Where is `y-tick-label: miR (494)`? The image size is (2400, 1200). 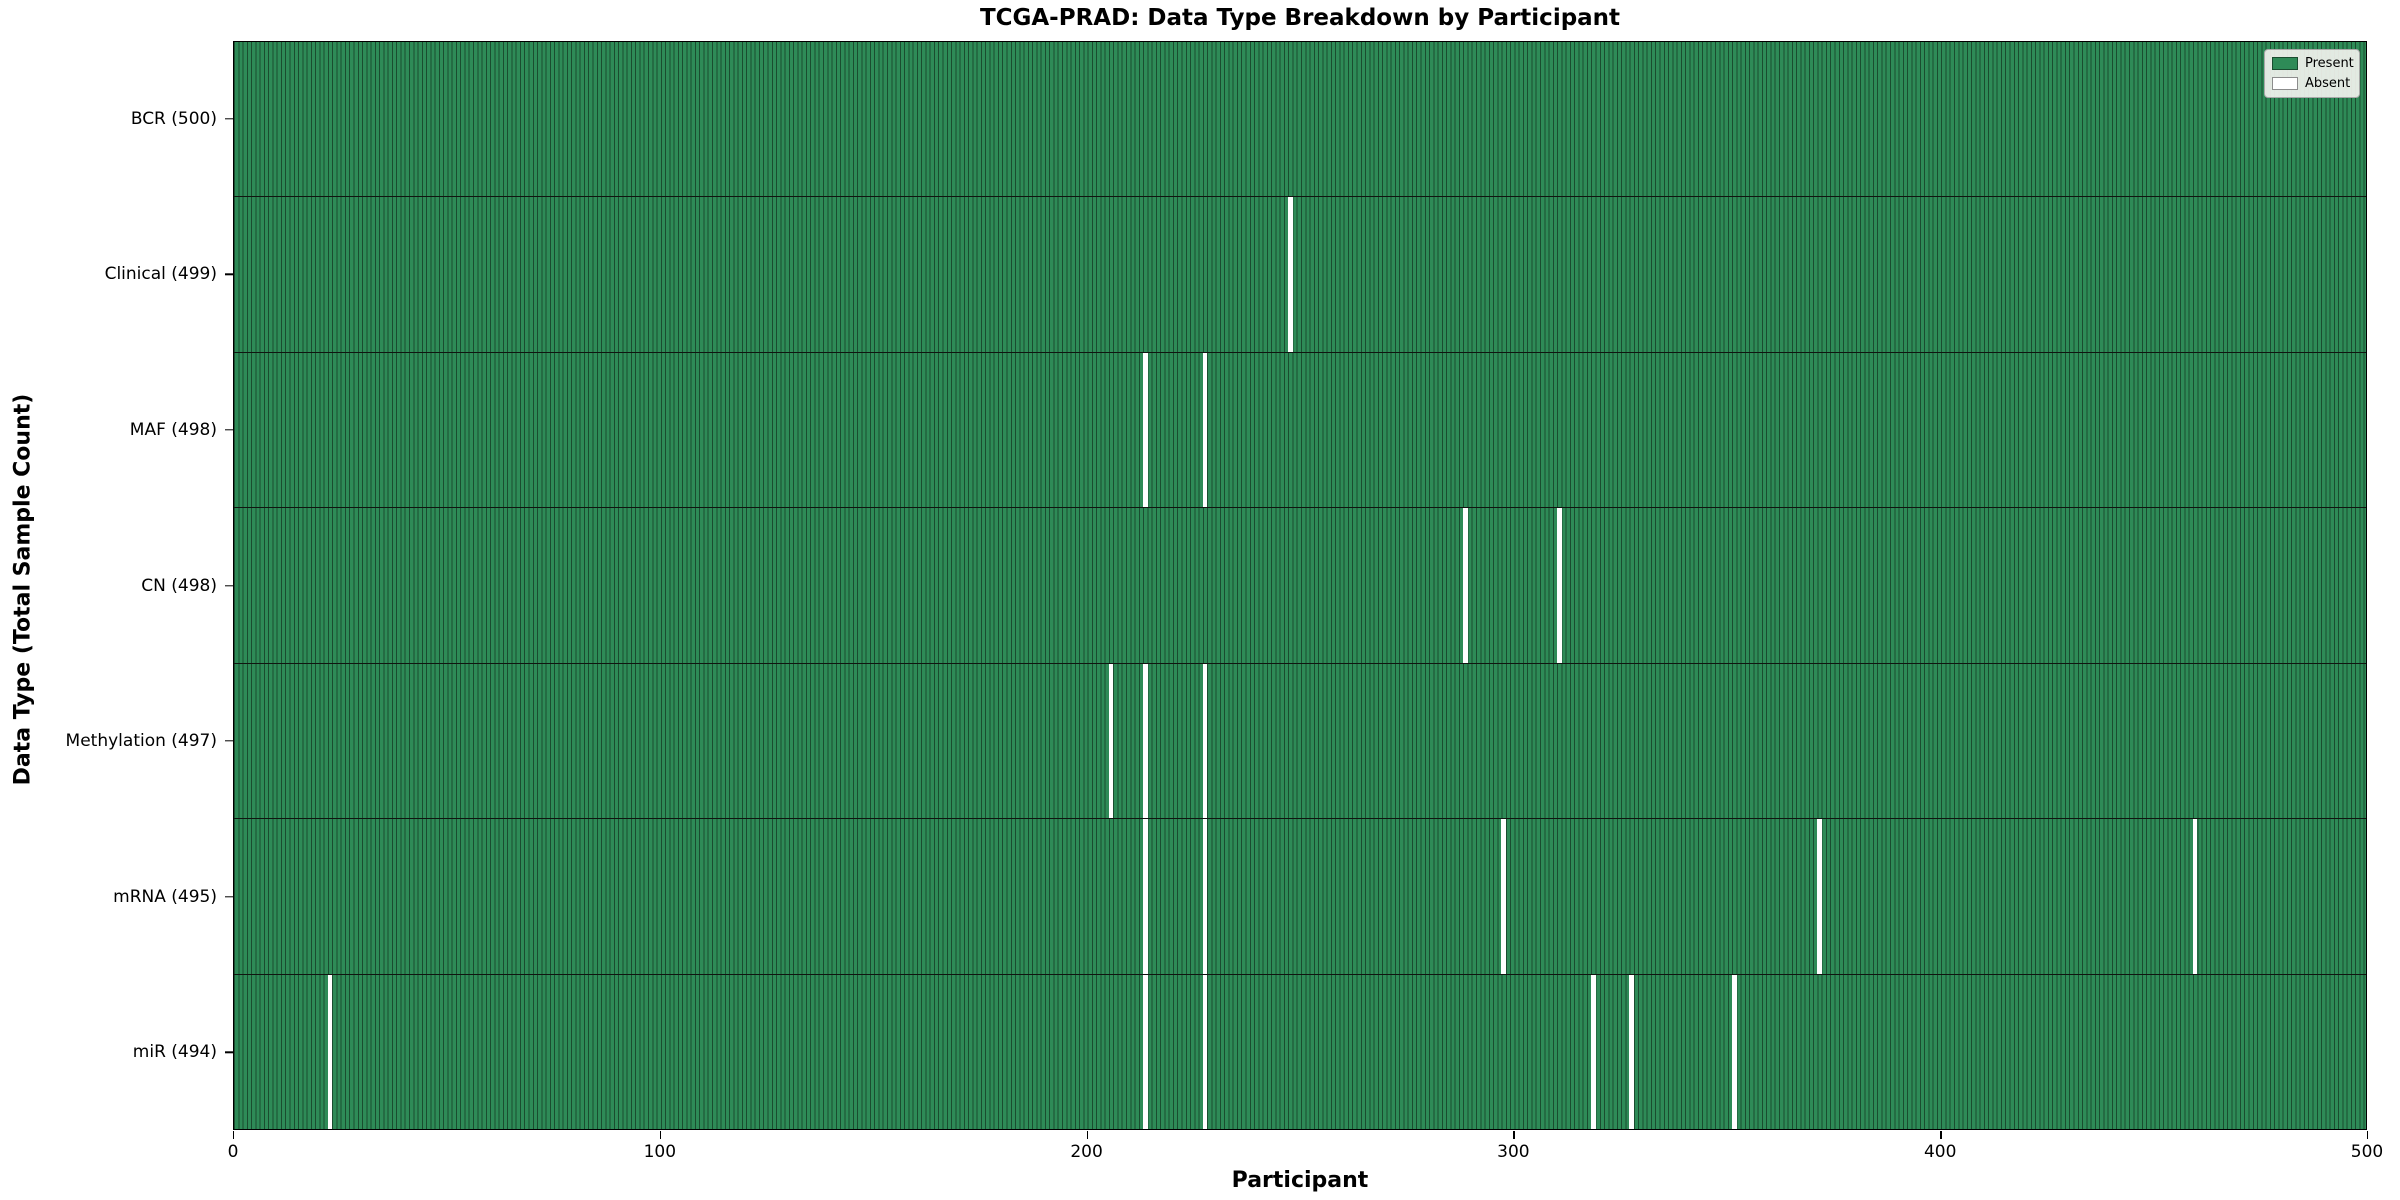
y-tick-label: miR (494) is located at coordinates (174, 1052).